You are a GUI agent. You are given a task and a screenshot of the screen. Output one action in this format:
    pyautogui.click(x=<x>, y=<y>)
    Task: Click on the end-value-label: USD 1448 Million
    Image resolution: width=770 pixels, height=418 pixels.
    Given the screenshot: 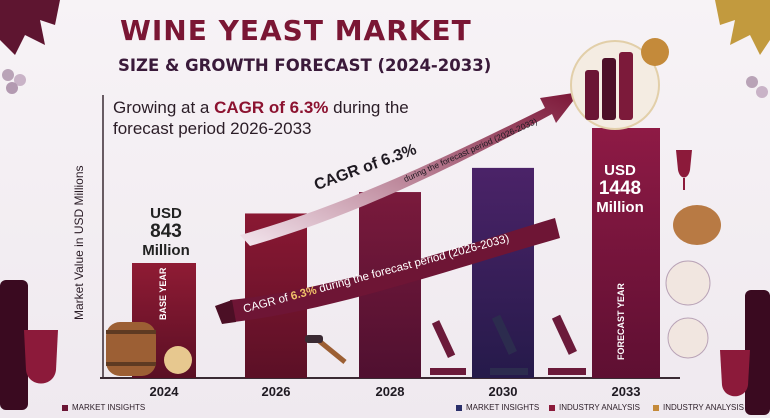 What is the action you would take?
    pyautogui.click(x=620, y=189)
    